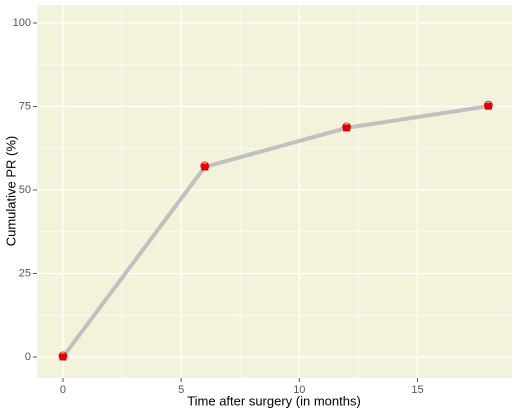 The width and height of the screenshot is (517, 412). What do you see at coordinates (299, 390) in the screenshot?
I see `x-tick-label: 10` at bounding box center [299, 390].